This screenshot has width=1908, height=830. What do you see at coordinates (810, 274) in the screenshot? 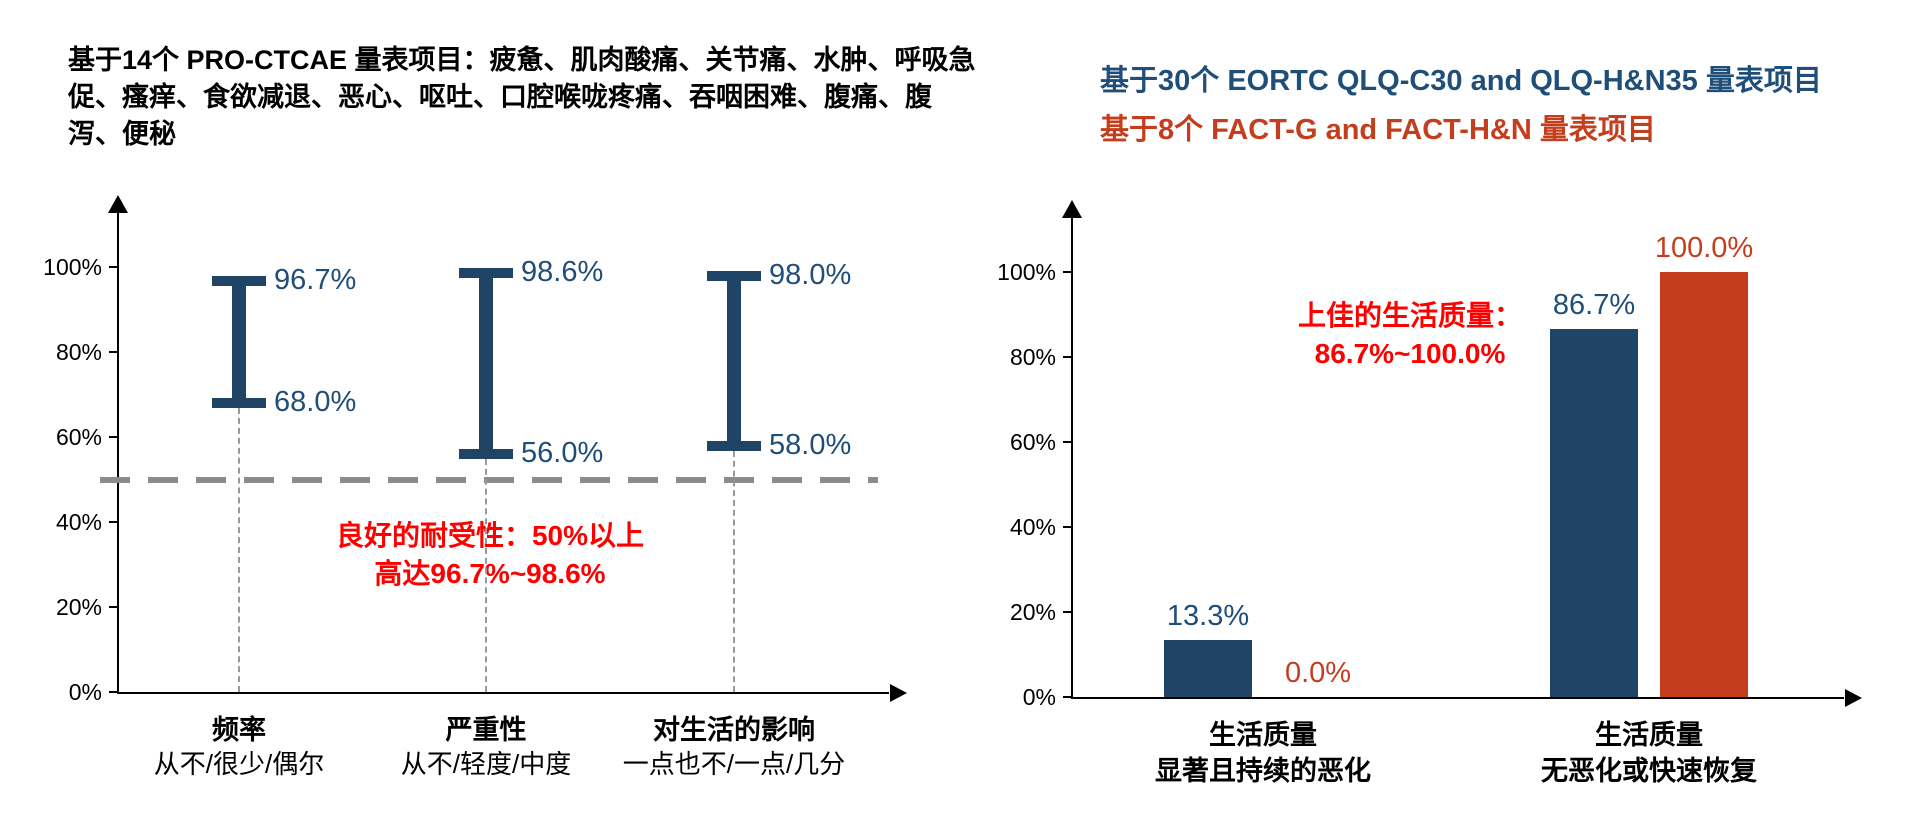
I see `range-high-label: 98.0%` at bounding box center [810, 274].